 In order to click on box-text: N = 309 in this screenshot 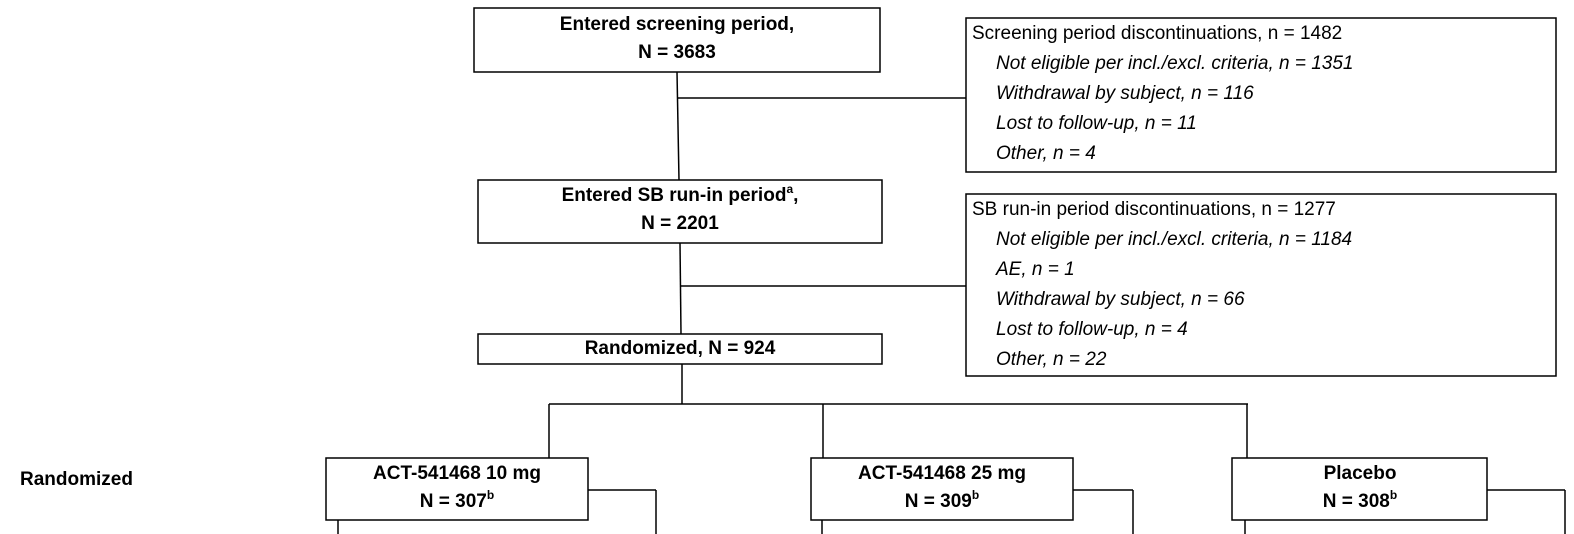, I will do `click(938, 501)`.